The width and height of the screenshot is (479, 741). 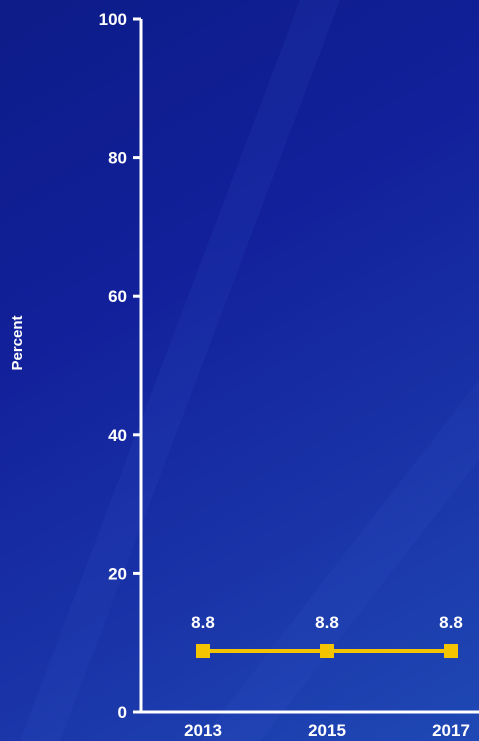 I want to click on y-tick-label: 0, so click(x=122, y=712).